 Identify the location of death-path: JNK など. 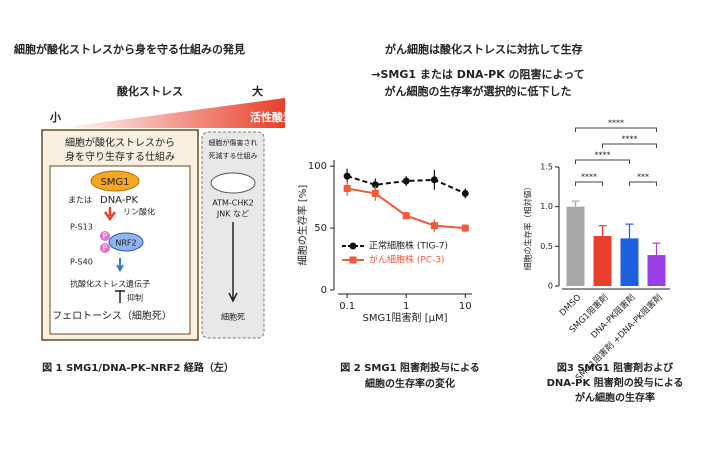
(232, 214).